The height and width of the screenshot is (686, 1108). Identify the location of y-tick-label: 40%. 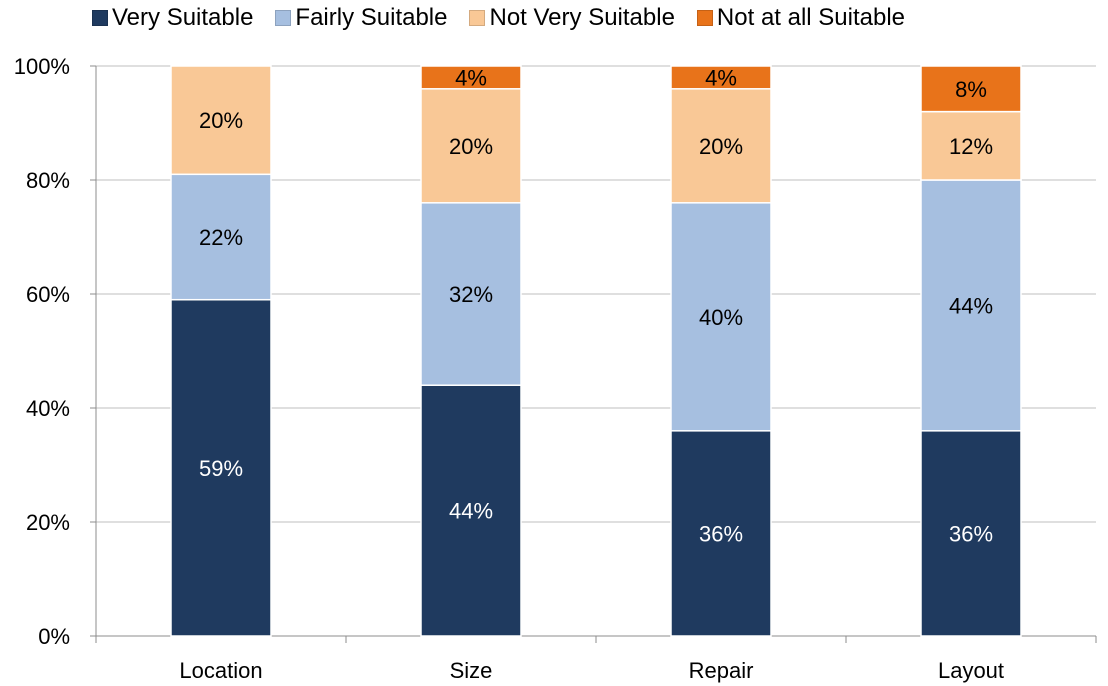
(48, 408).